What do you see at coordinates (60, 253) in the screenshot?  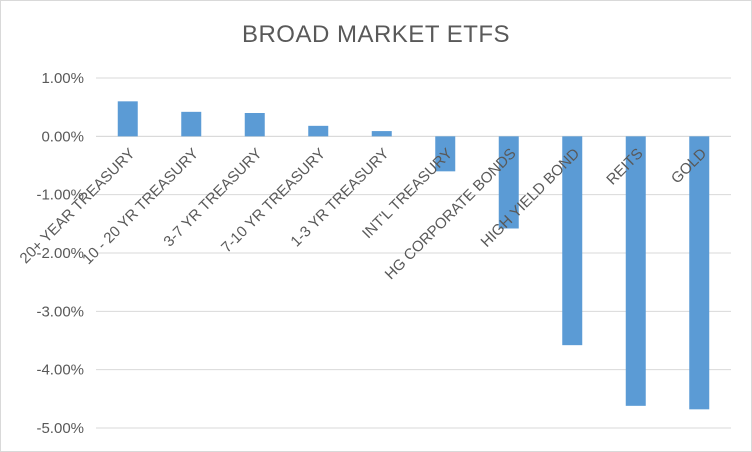 I see `y-tick-label: -2.00%` at bounding box center [60, 253].